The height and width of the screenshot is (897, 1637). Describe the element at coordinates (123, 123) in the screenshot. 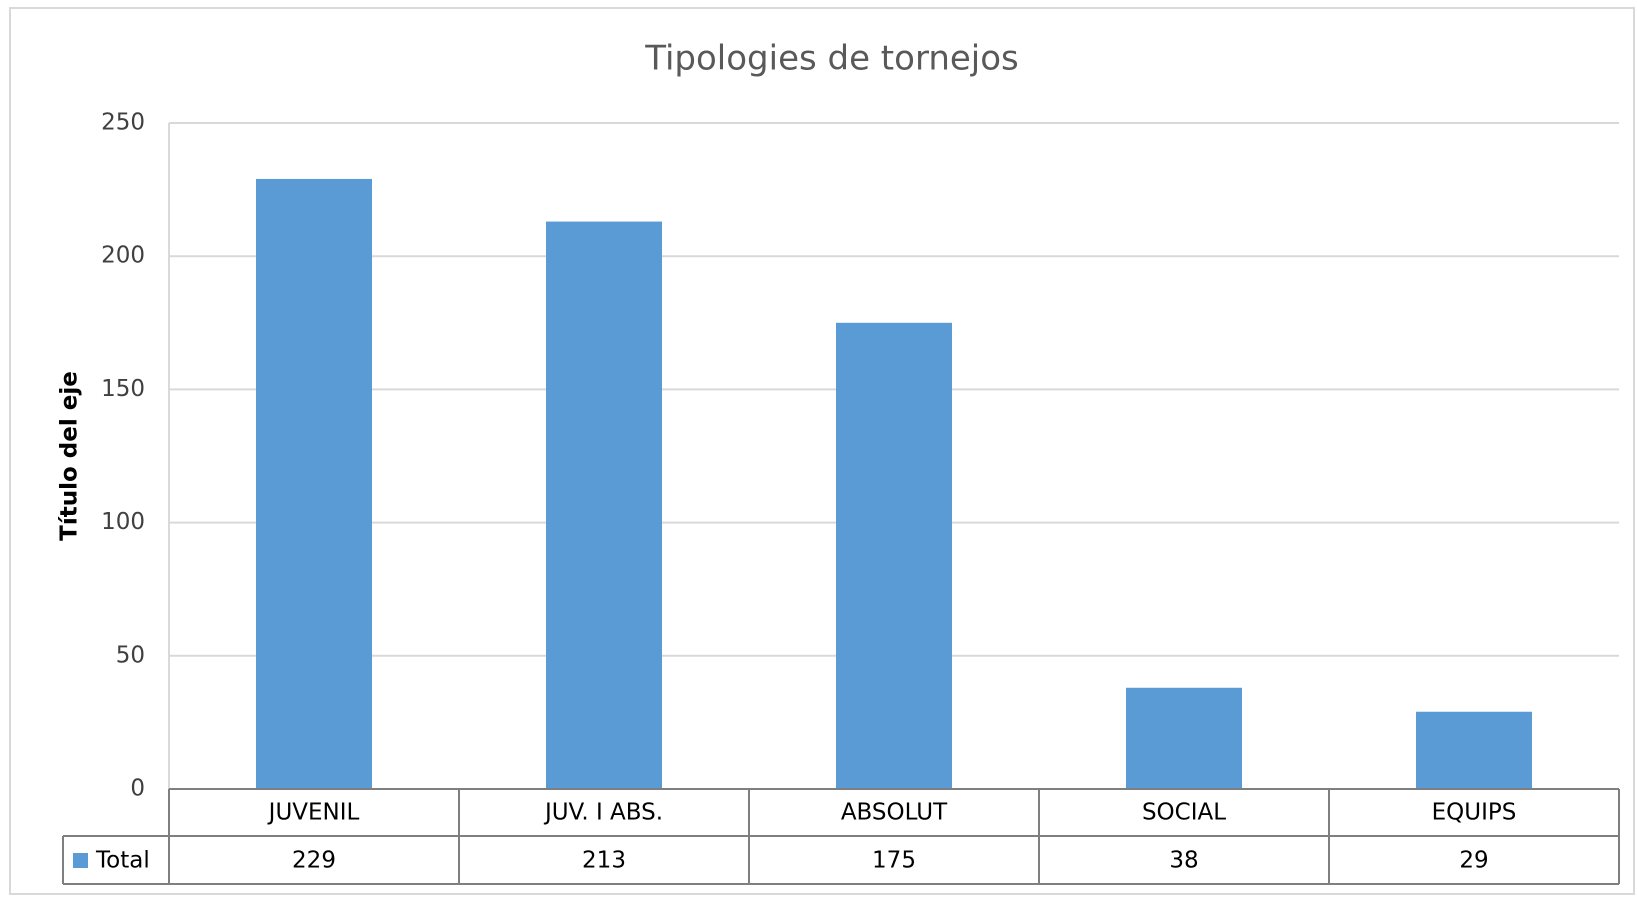

I see `y-tick-label: 250` at that location.